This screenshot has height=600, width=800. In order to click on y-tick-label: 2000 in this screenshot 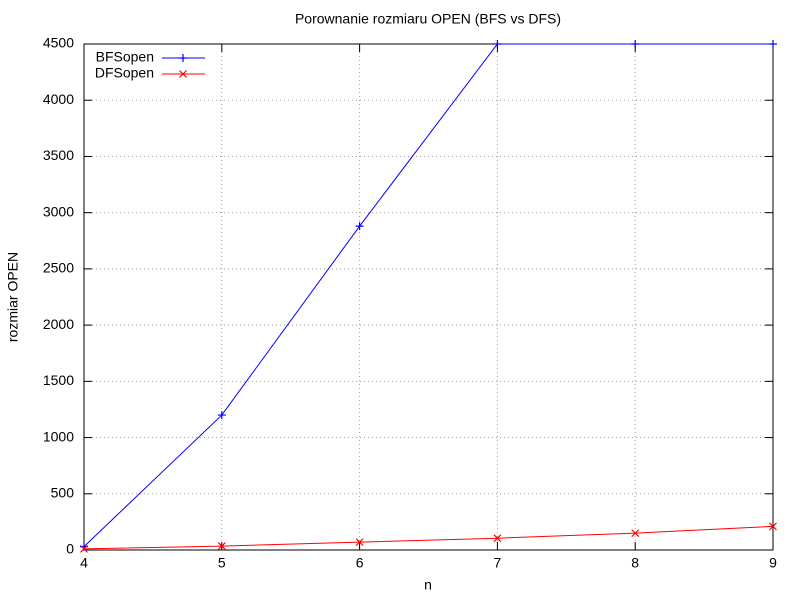, I will do `click(58, 324)`.